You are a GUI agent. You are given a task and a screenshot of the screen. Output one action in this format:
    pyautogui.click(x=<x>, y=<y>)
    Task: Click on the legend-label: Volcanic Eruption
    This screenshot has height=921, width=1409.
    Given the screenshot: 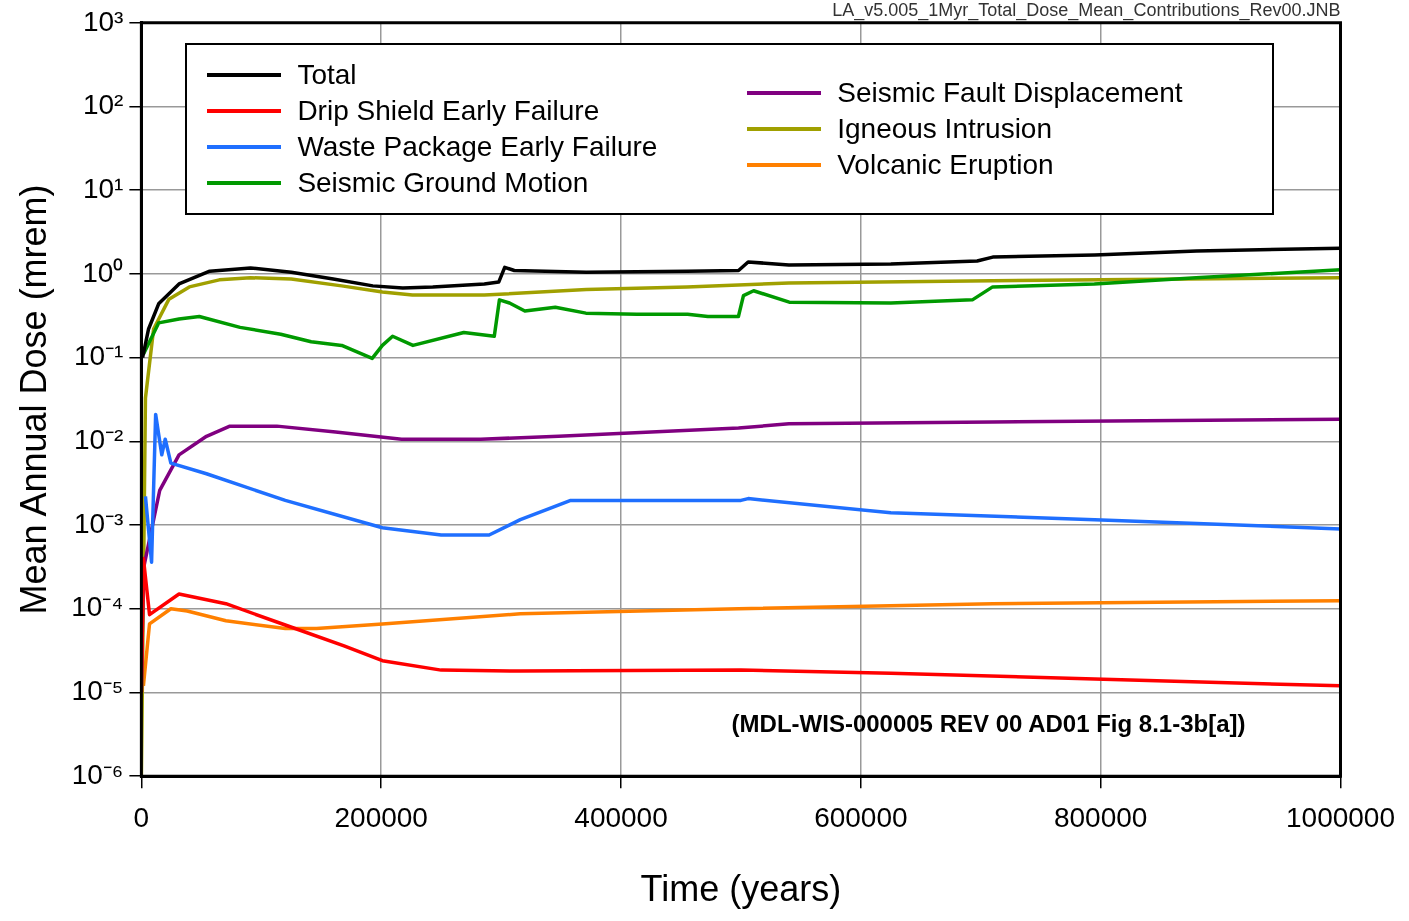 What is the action you would take?
    pyautogui.click(x=945, y=164)
    